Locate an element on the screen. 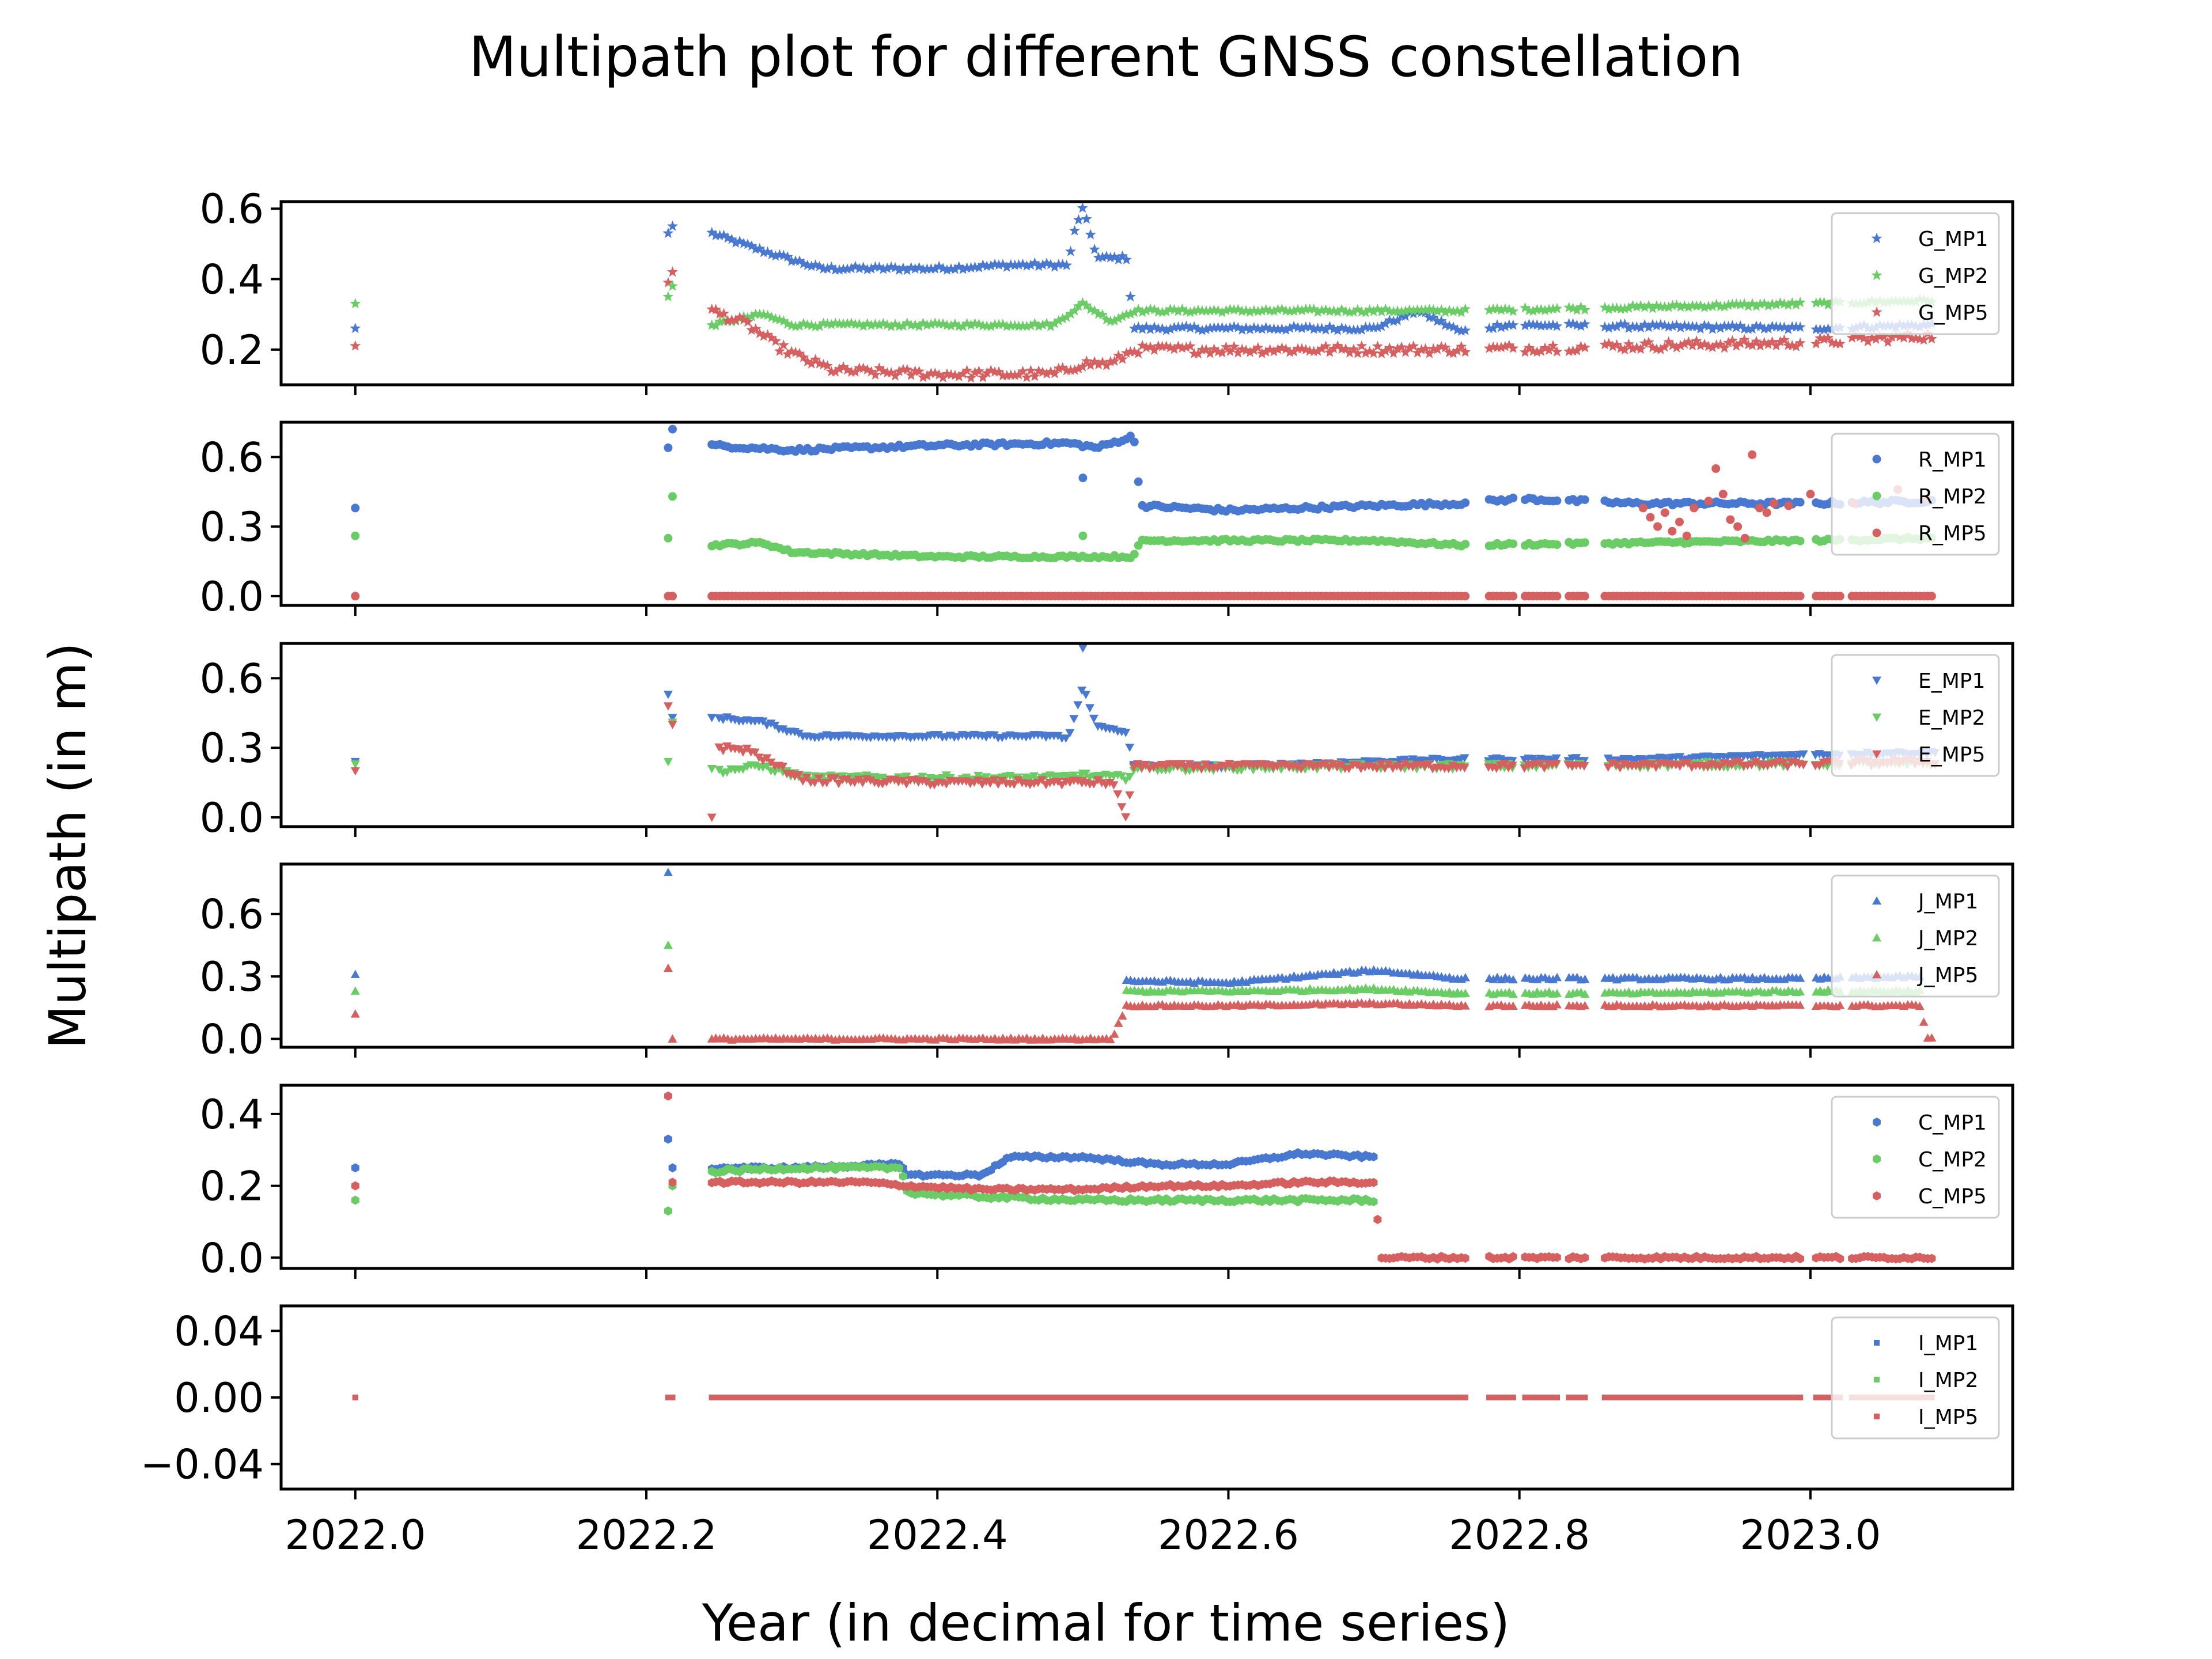 This screenshot has width=2212, height=1659. point-J-MP2 is located at coordinates (1533, 993).